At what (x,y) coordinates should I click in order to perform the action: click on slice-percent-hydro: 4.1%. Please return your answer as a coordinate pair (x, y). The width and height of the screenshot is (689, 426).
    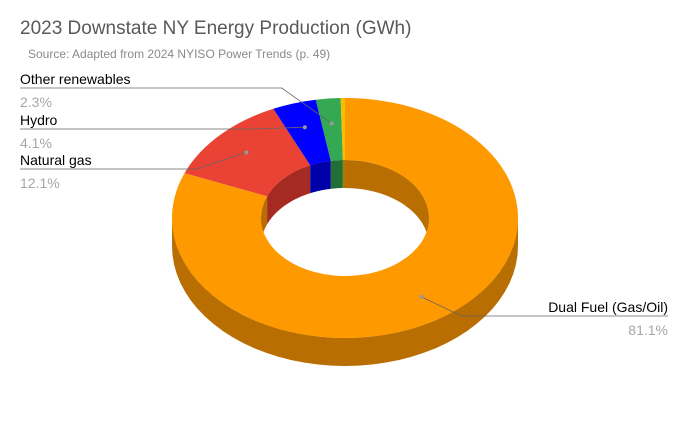
    Looking at the image, I should click on (36, 143).